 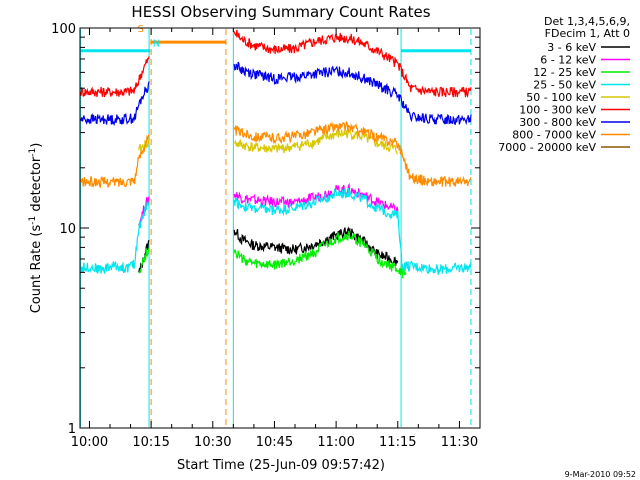 I want to click on legend-entry-label: 6 - 12 keV, so click(x=568, y=60).